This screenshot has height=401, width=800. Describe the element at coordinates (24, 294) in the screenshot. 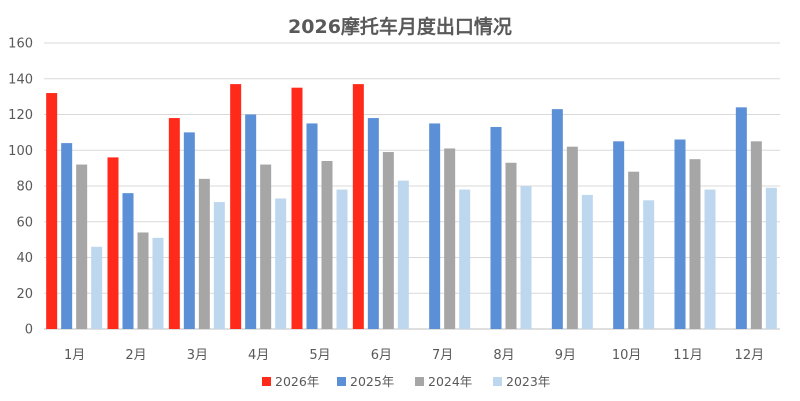

I see `y-tick-label: 20` at that location.